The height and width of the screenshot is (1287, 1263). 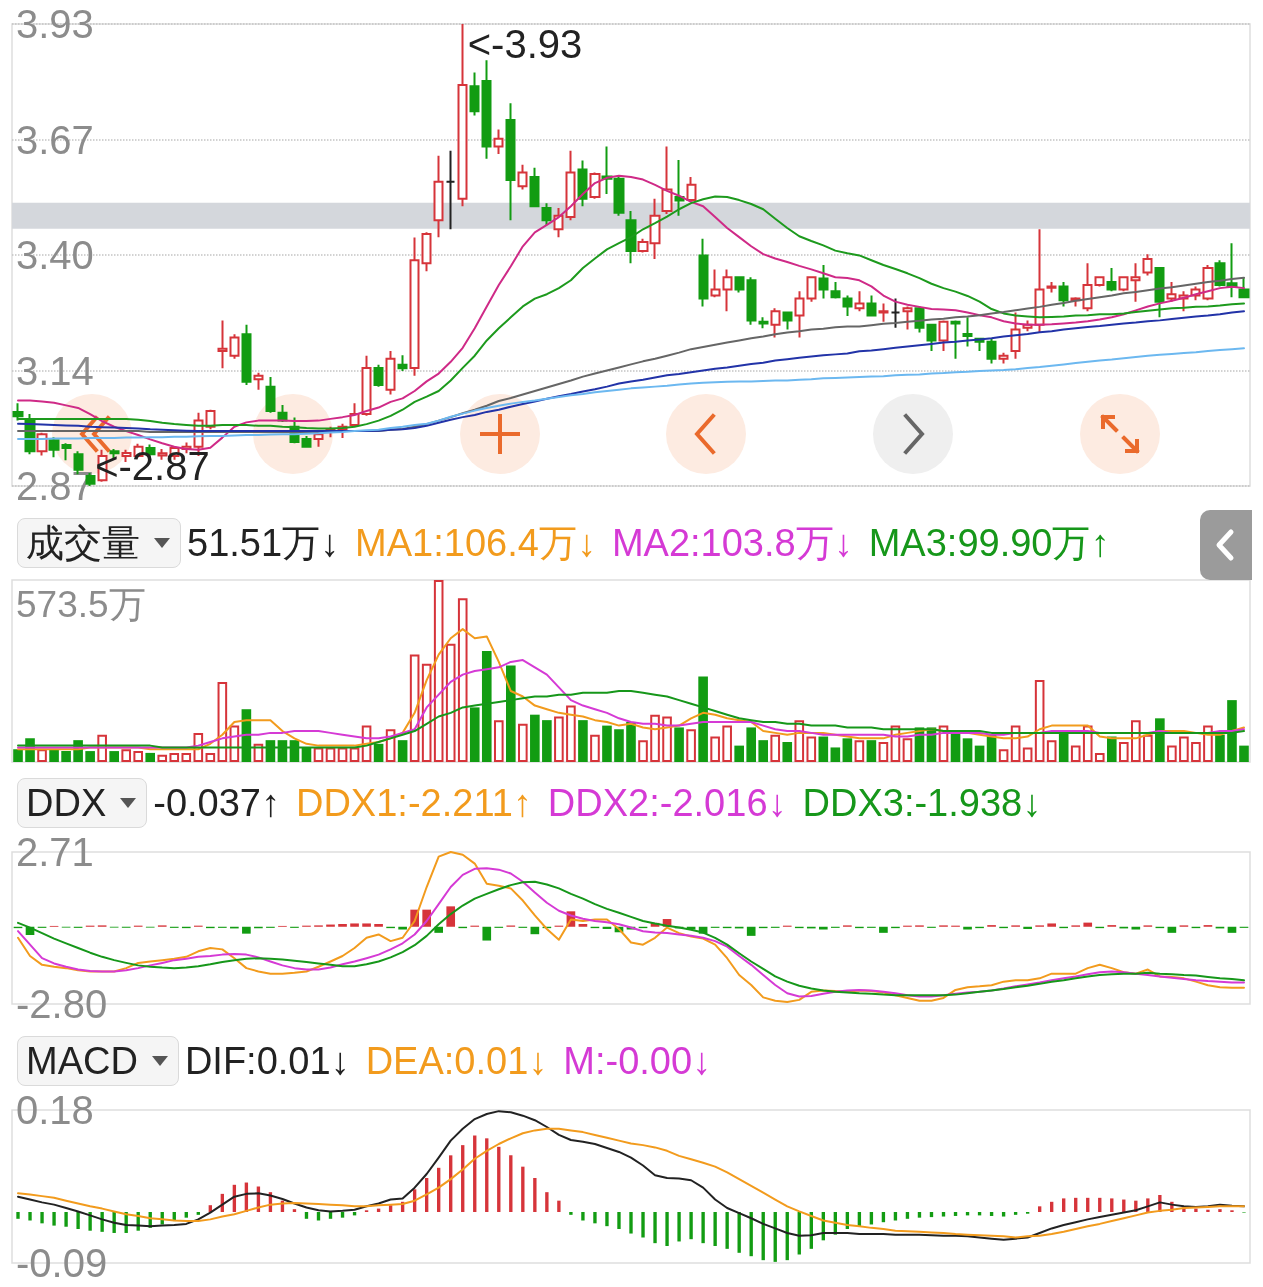 I want to click on y-tick-label: 3.14, so click(x=55, y=370).